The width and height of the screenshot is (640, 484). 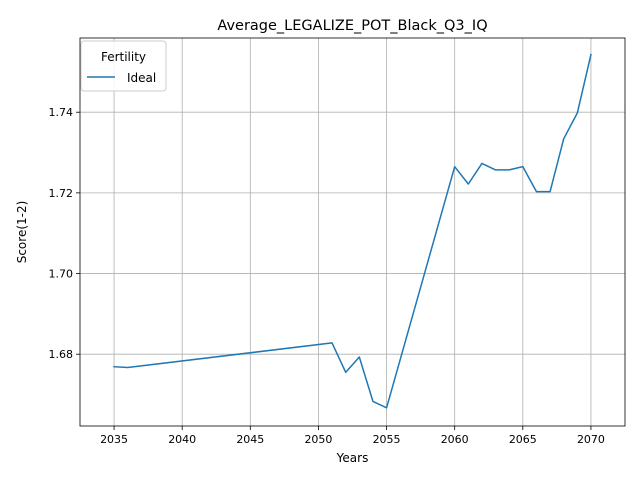 I want to click on y-tick-label: 1.72, so click(x=61, y=193).